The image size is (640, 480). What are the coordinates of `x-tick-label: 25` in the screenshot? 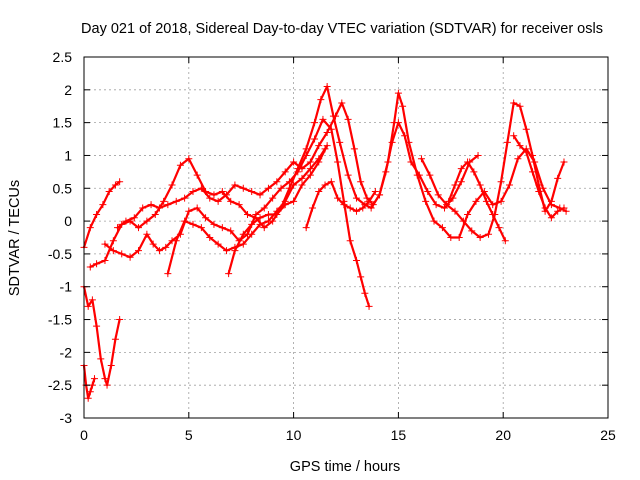 It's located at (608, 435).